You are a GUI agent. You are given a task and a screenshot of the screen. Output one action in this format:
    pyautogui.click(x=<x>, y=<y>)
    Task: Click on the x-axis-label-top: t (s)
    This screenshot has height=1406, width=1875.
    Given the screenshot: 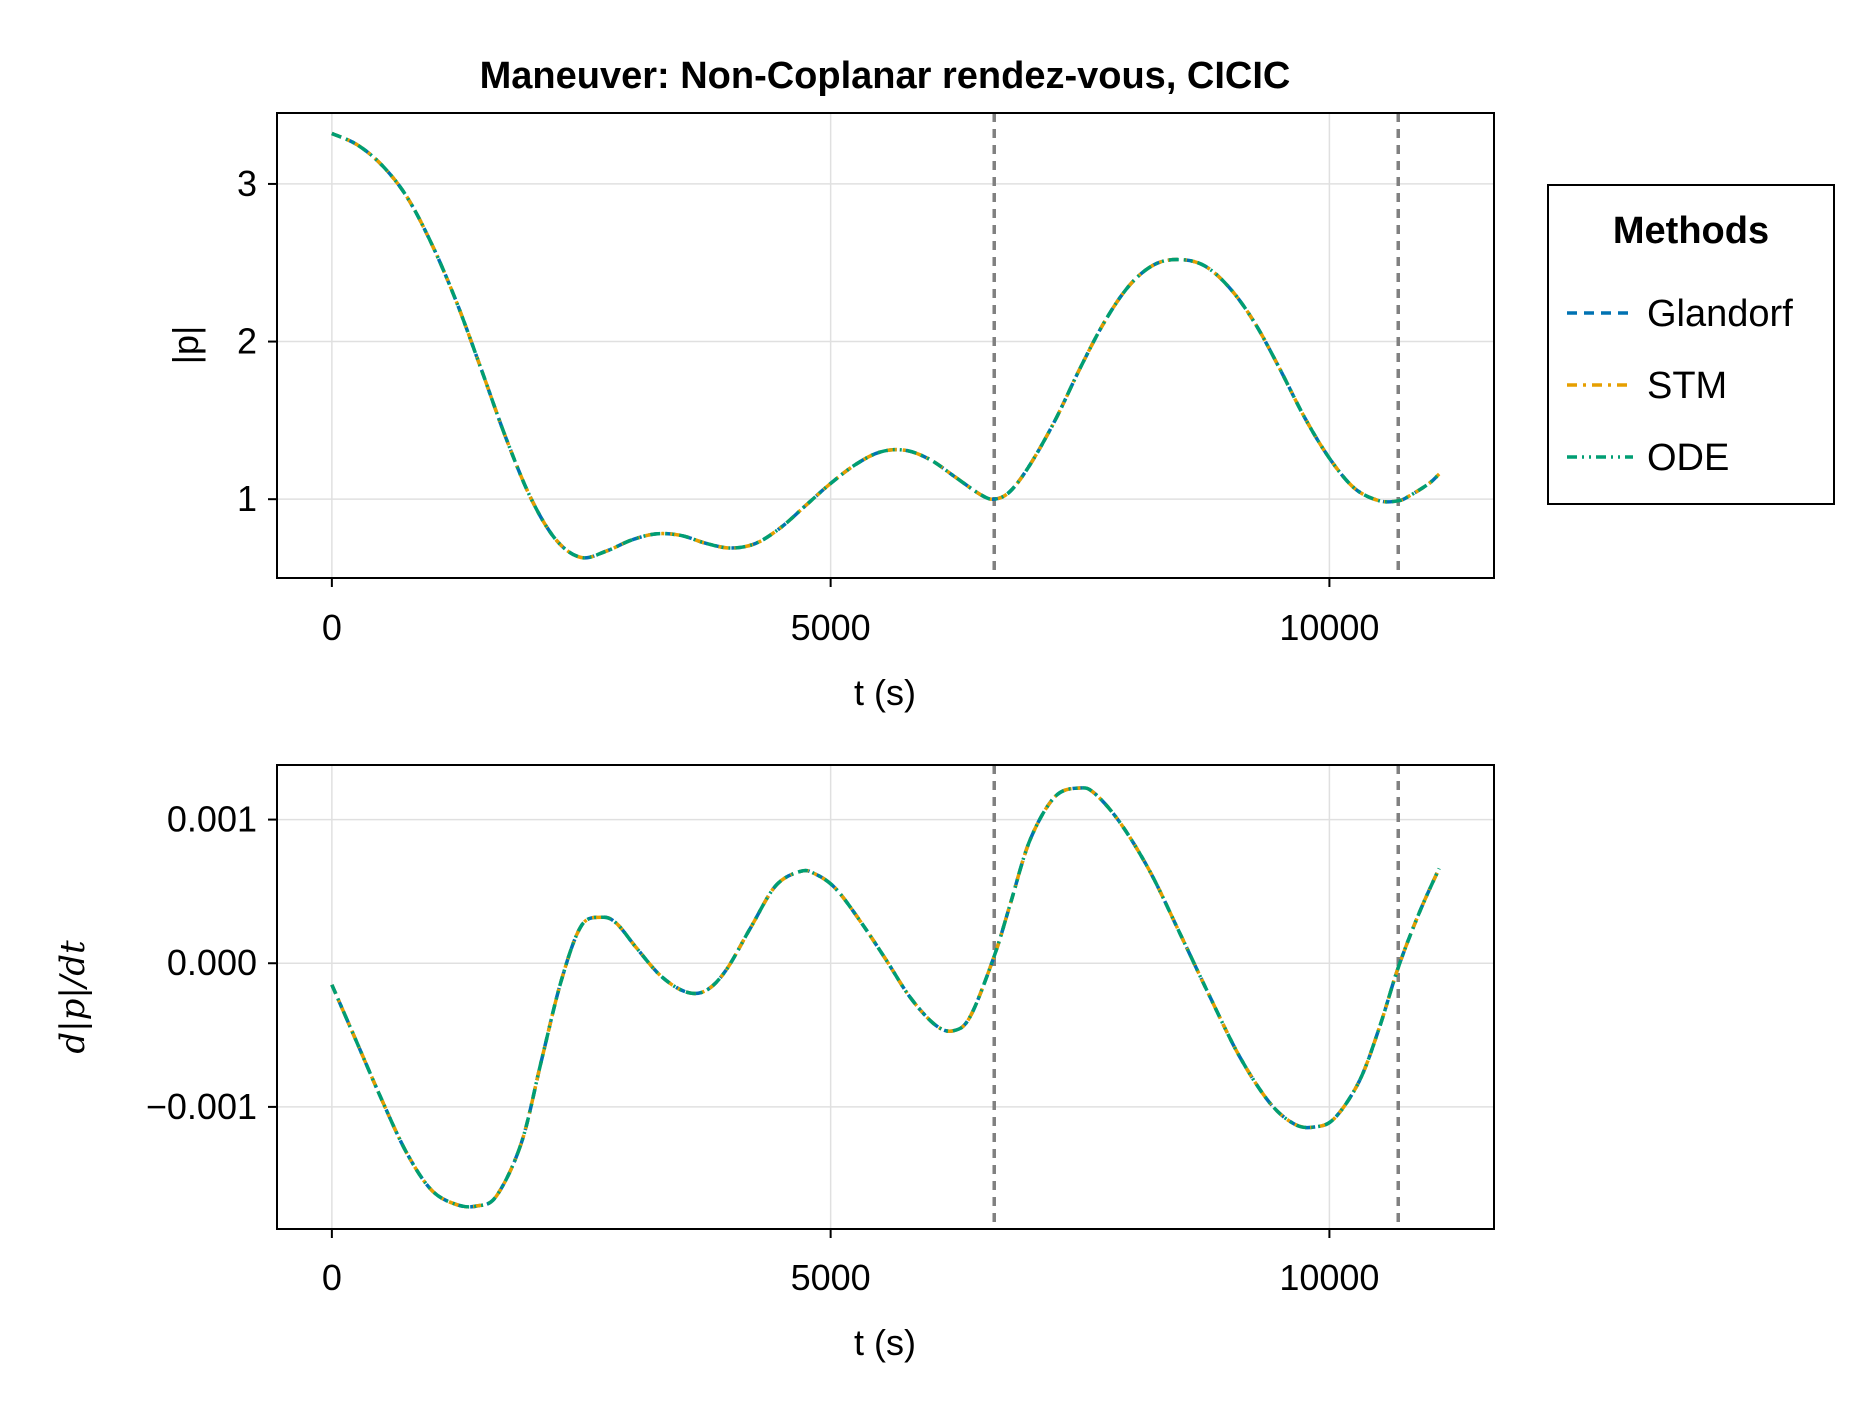 What is the action you would take?
    pyautogui.click(x=885, y=692)
    